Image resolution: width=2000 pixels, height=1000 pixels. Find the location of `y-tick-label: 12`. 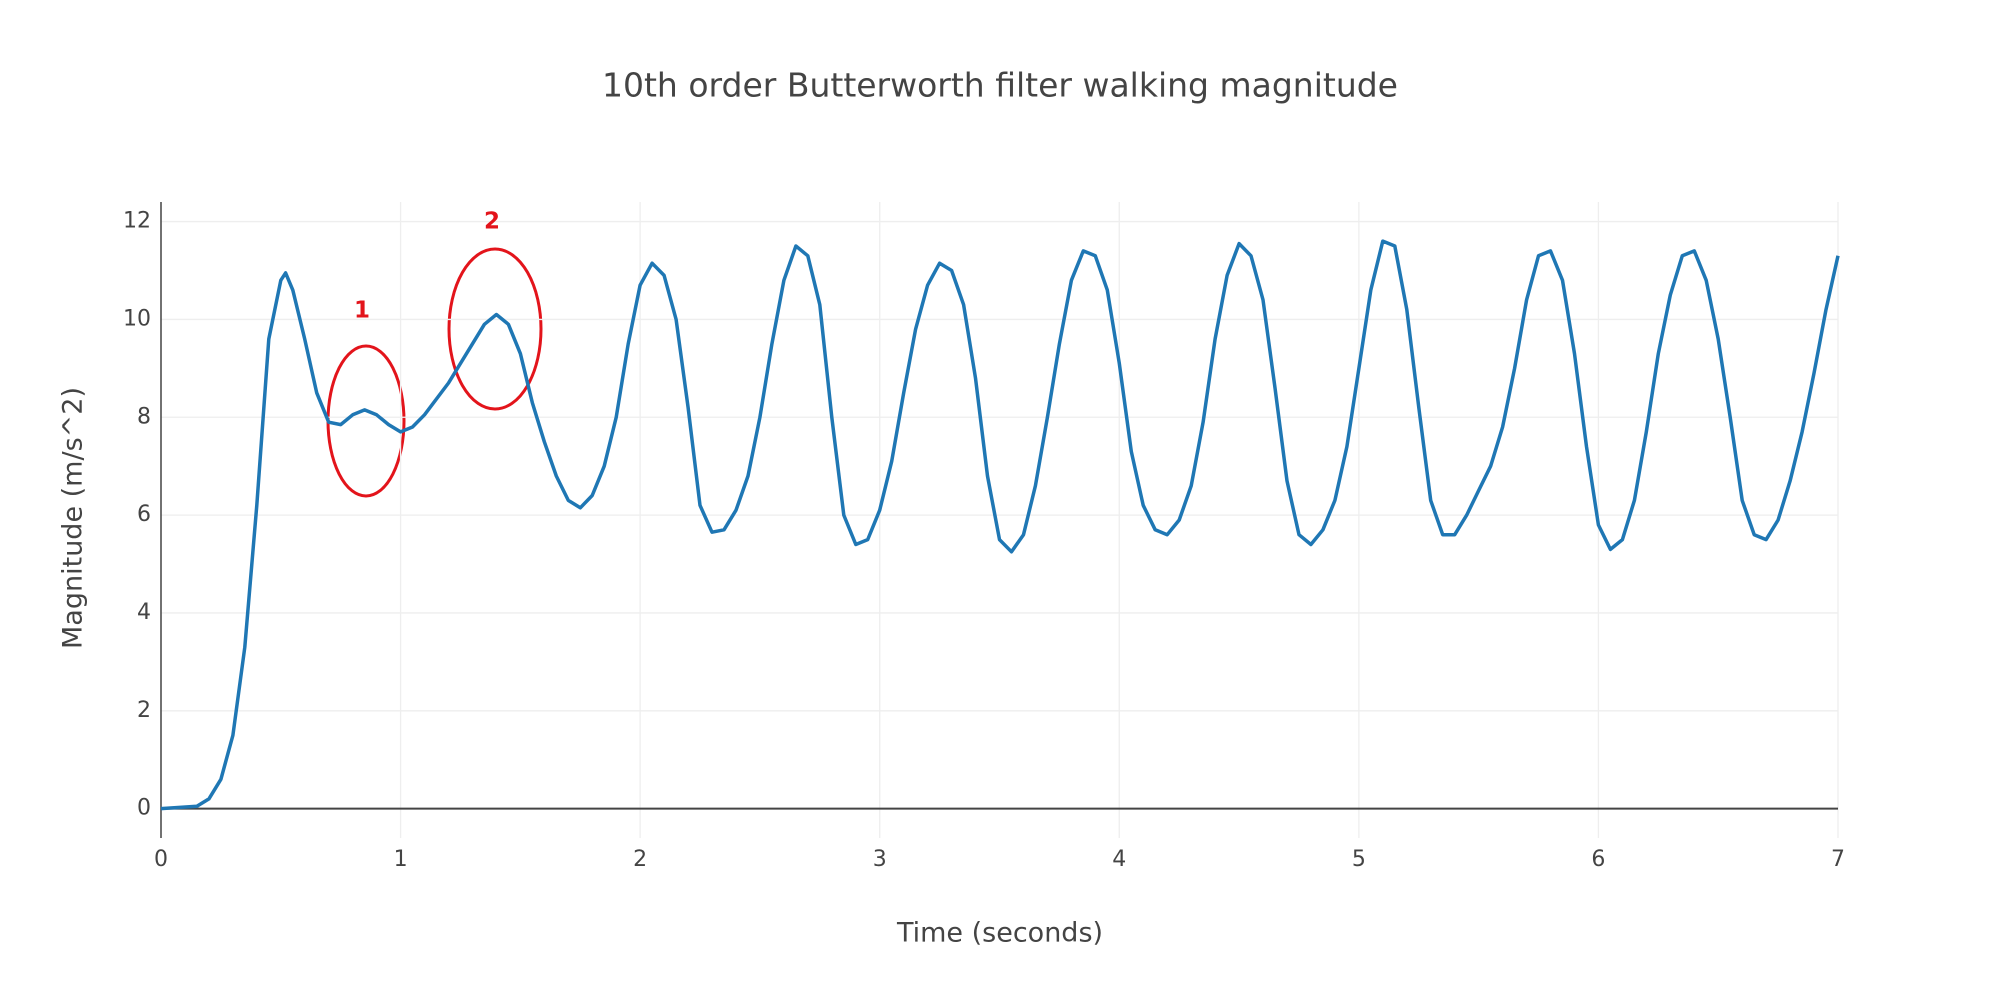

y-tick-label: 12 is located at coordinates (137, 221).